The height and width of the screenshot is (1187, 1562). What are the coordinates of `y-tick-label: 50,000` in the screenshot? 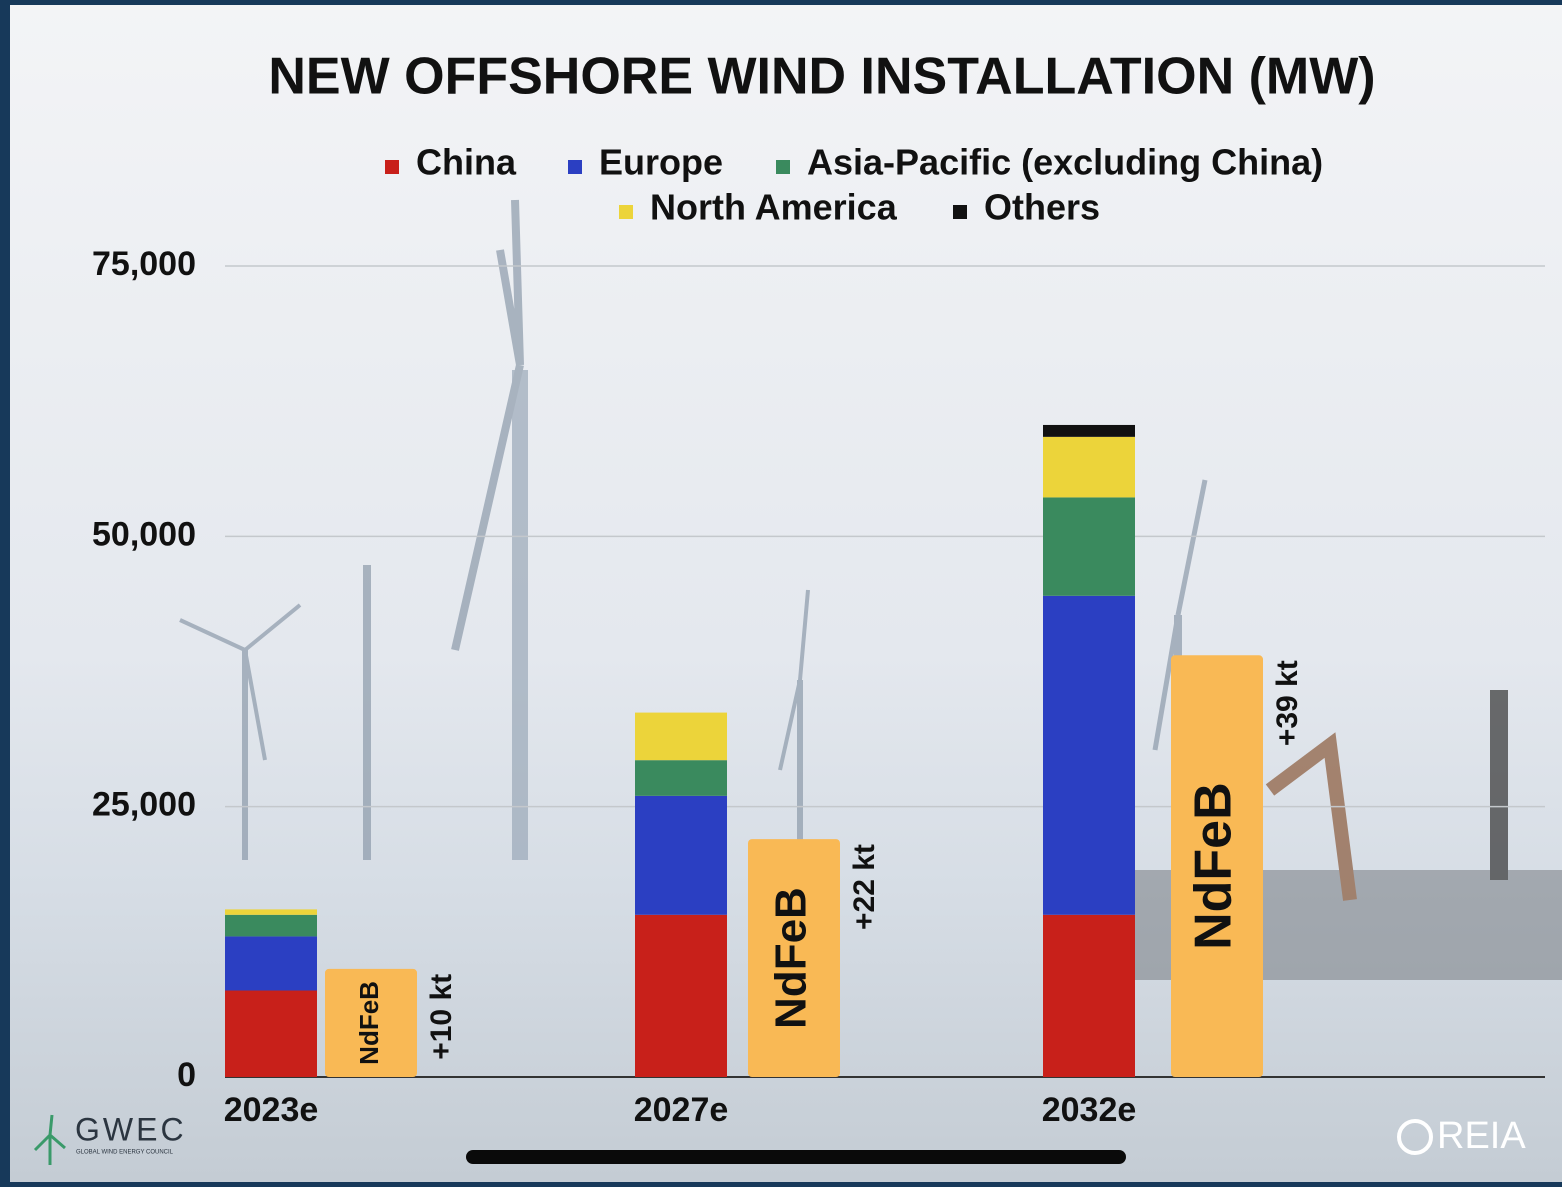 It's located at (144, 534).